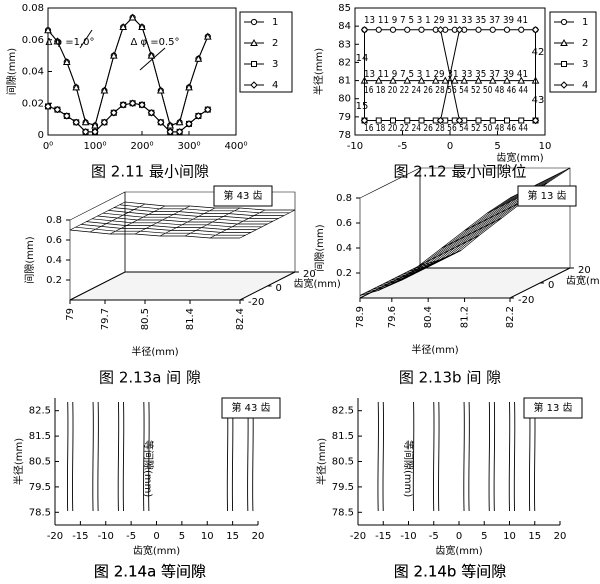 The width and height of the screenshot is (600, 584). What do you see at coordinates (446, 20) in the screenshot?
I see `point-label-row: 13 11 9 7 5 3 1 29 31 33 35 37 39 41` at bounding box center [446, 20].